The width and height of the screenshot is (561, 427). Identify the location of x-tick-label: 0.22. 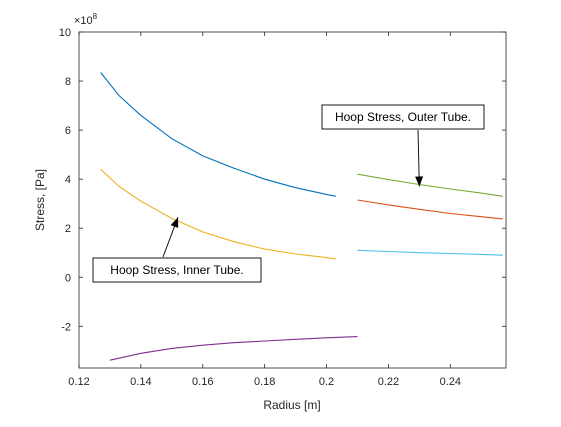
(388, 382).